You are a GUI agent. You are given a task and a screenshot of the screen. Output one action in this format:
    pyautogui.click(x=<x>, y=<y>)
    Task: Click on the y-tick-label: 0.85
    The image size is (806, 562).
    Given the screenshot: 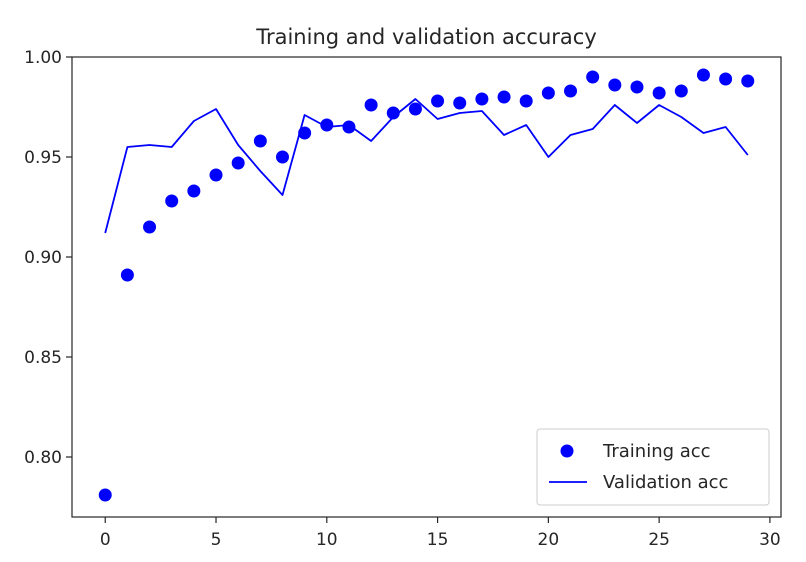 What is the action you would take?
    pyautogui.click(x=43, y=358)
    